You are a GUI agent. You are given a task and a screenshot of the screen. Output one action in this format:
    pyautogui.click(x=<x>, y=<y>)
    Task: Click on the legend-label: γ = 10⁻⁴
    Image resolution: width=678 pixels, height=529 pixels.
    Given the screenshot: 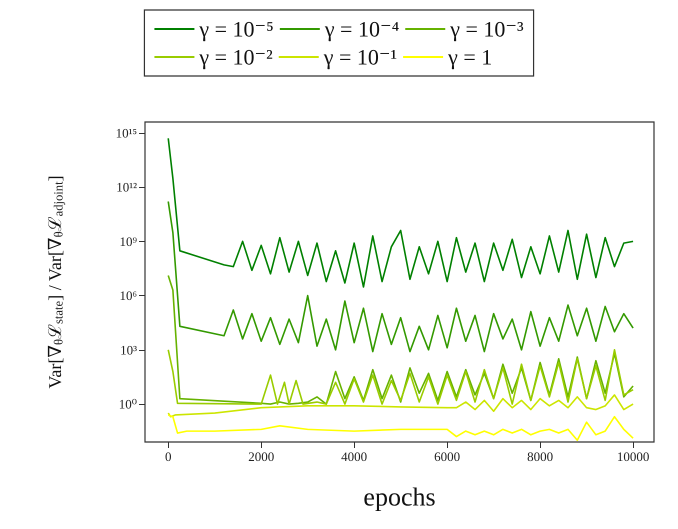 What is the action you would take?
    pyautogui.click(x=362, y=29)
    